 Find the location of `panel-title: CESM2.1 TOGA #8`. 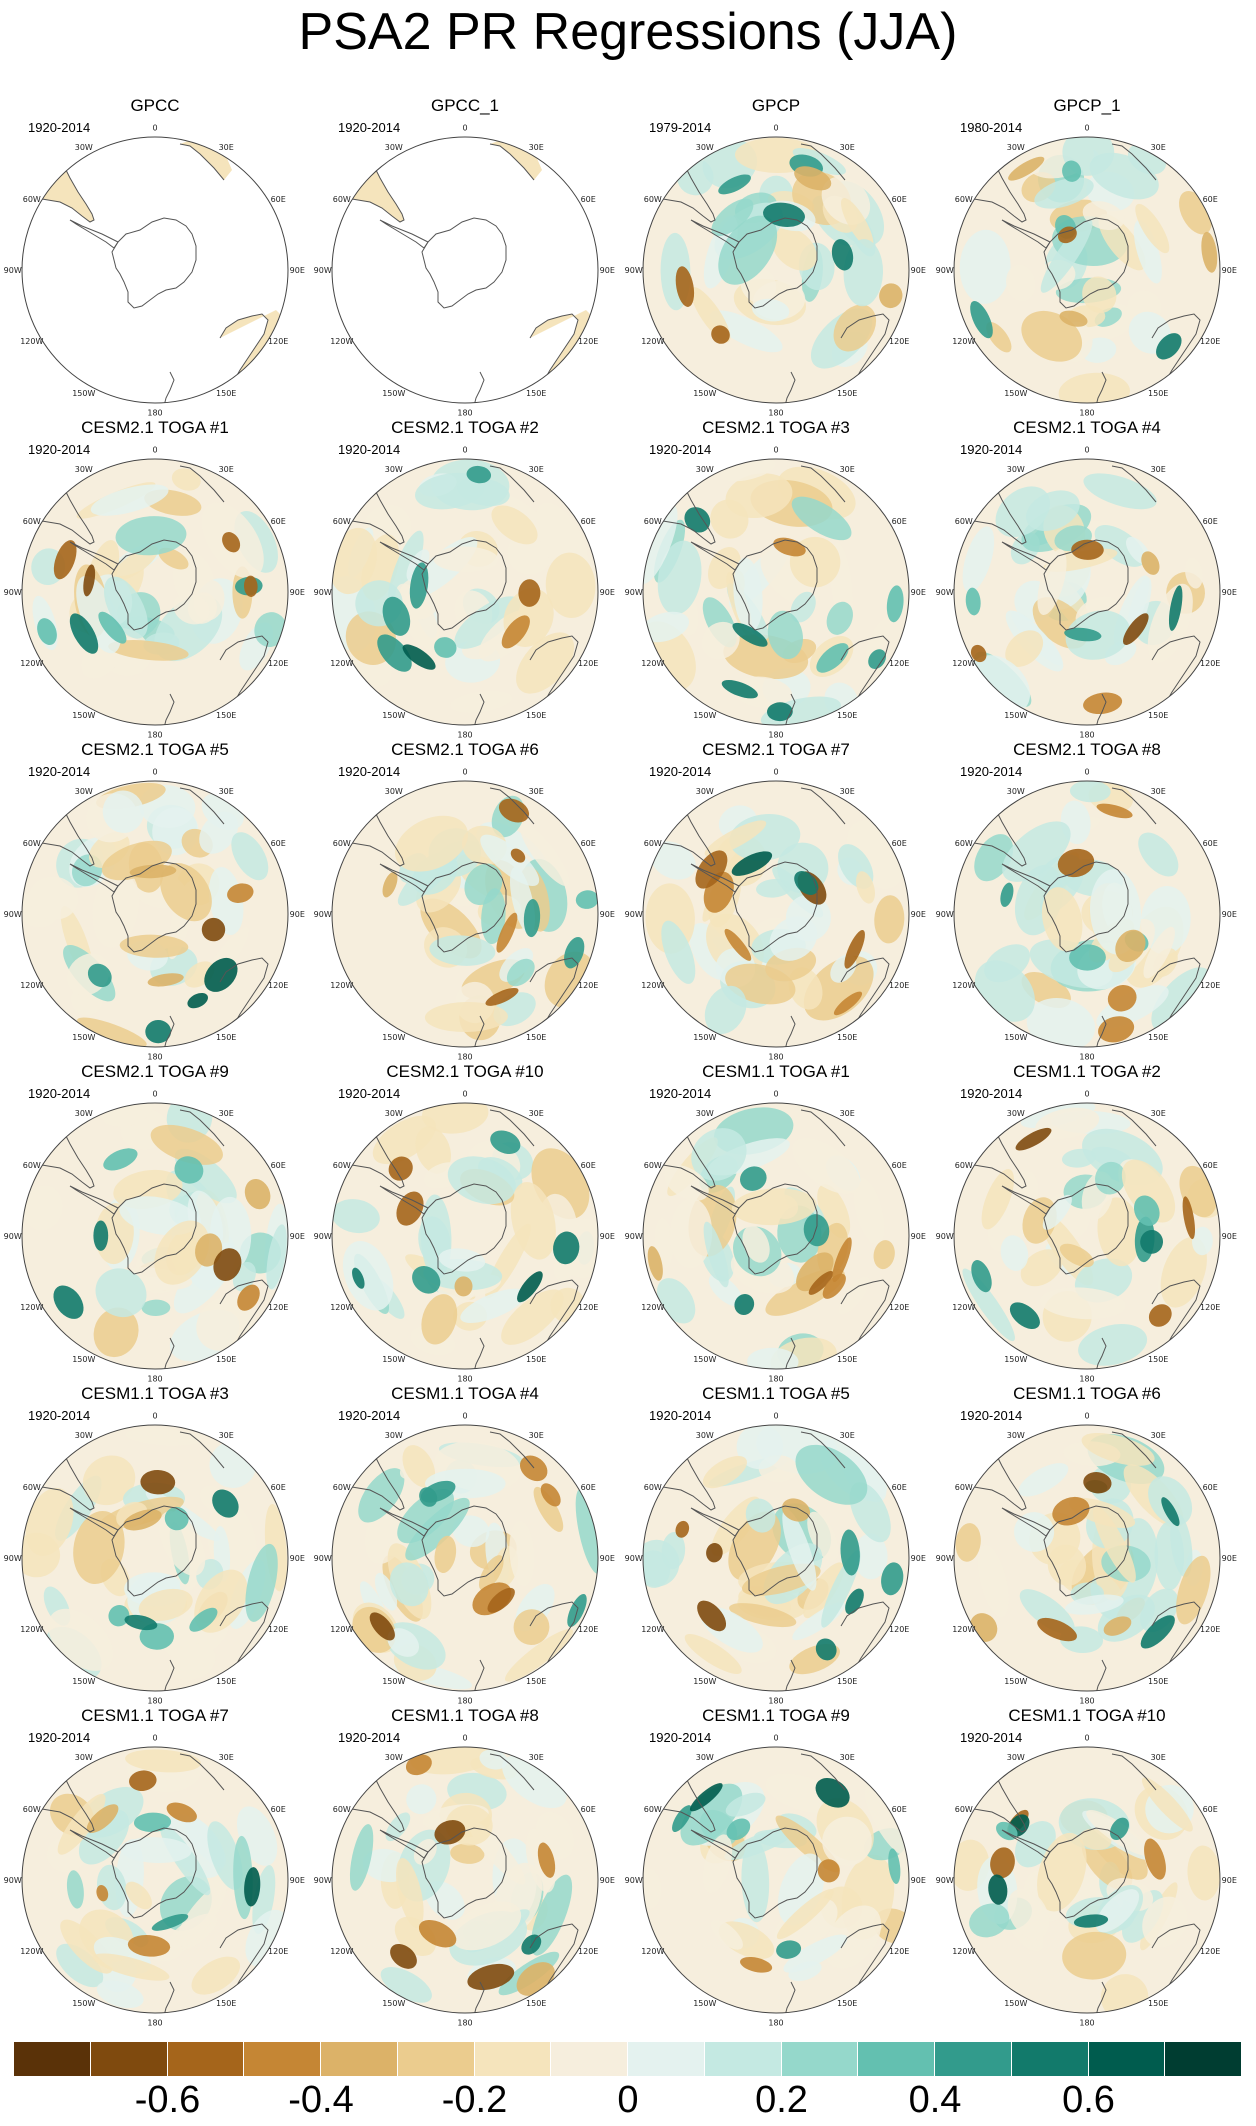

panel-title: CESM2.1 TOGA #8 is located at coordinates (1087, 749).